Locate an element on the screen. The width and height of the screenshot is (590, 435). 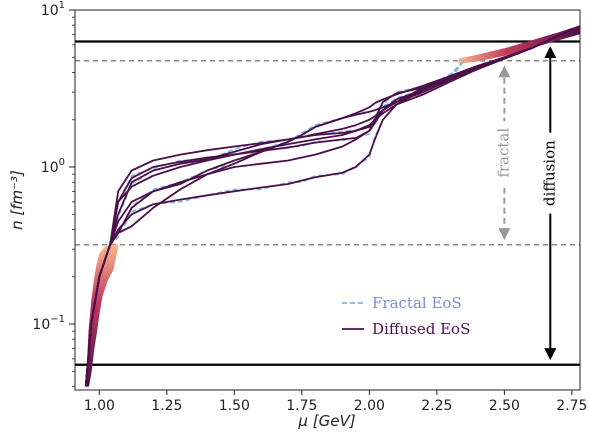
x-tick-label: 2.25 is located at coordinates (436, 406).